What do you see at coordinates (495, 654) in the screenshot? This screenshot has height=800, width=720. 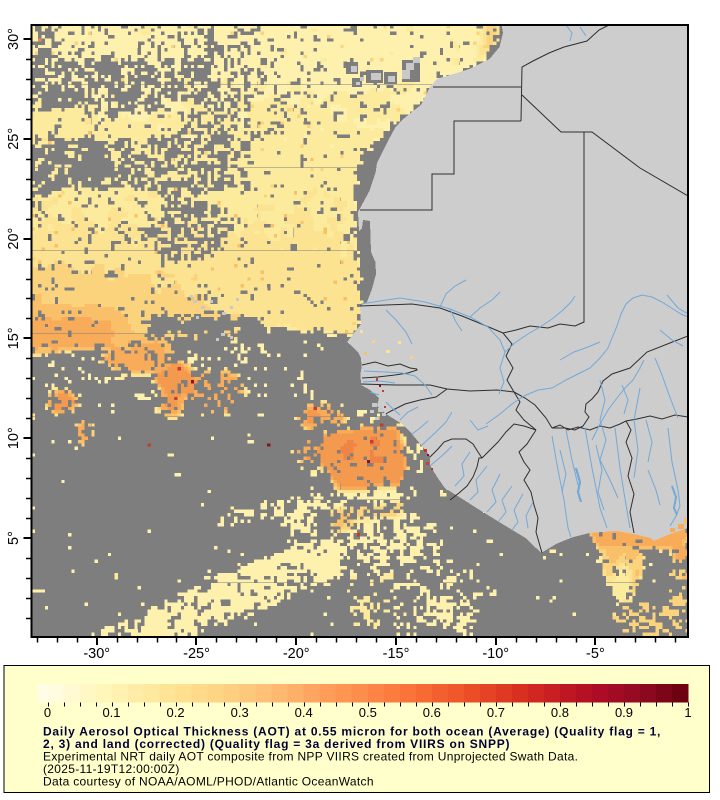 I see `svg-text: -10°` at bounding box center [495, 654].